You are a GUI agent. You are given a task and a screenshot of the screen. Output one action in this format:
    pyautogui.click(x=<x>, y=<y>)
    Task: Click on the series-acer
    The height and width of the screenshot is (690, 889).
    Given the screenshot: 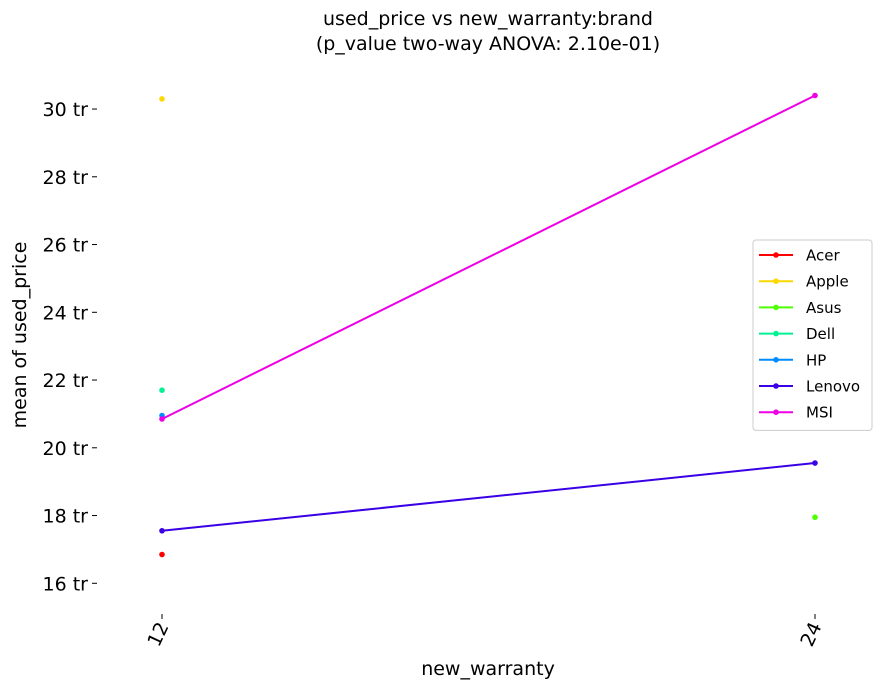 What is the action you would take?
    pyautogui.click(x=162, y=554)
    